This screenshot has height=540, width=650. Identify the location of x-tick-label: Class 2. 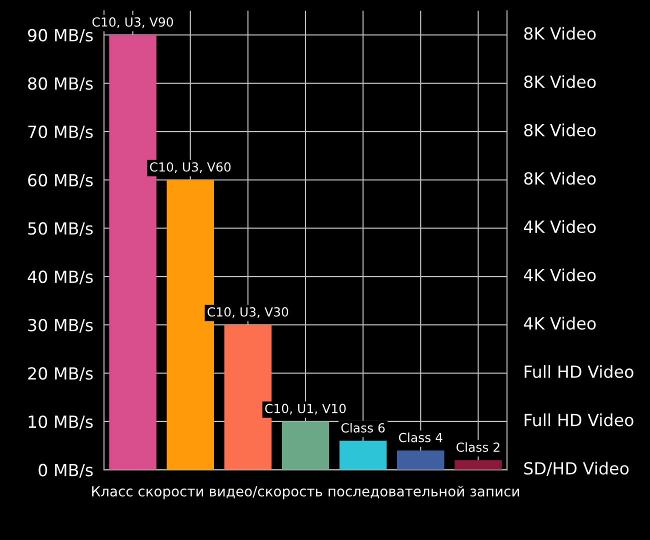
(478, 447).